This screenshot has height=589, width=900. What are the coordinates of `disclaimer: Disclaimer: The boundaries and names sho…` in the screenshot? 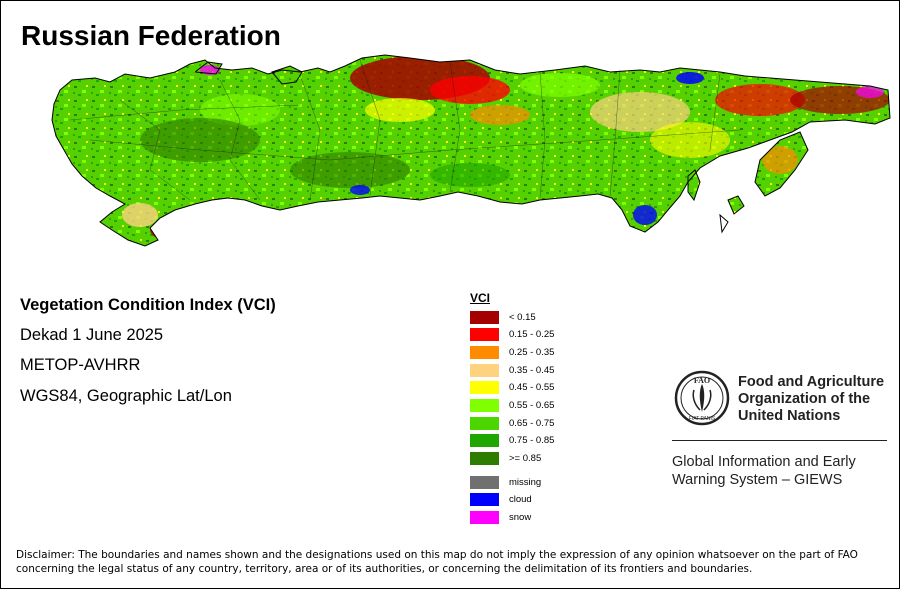 It's located at (437, 562).